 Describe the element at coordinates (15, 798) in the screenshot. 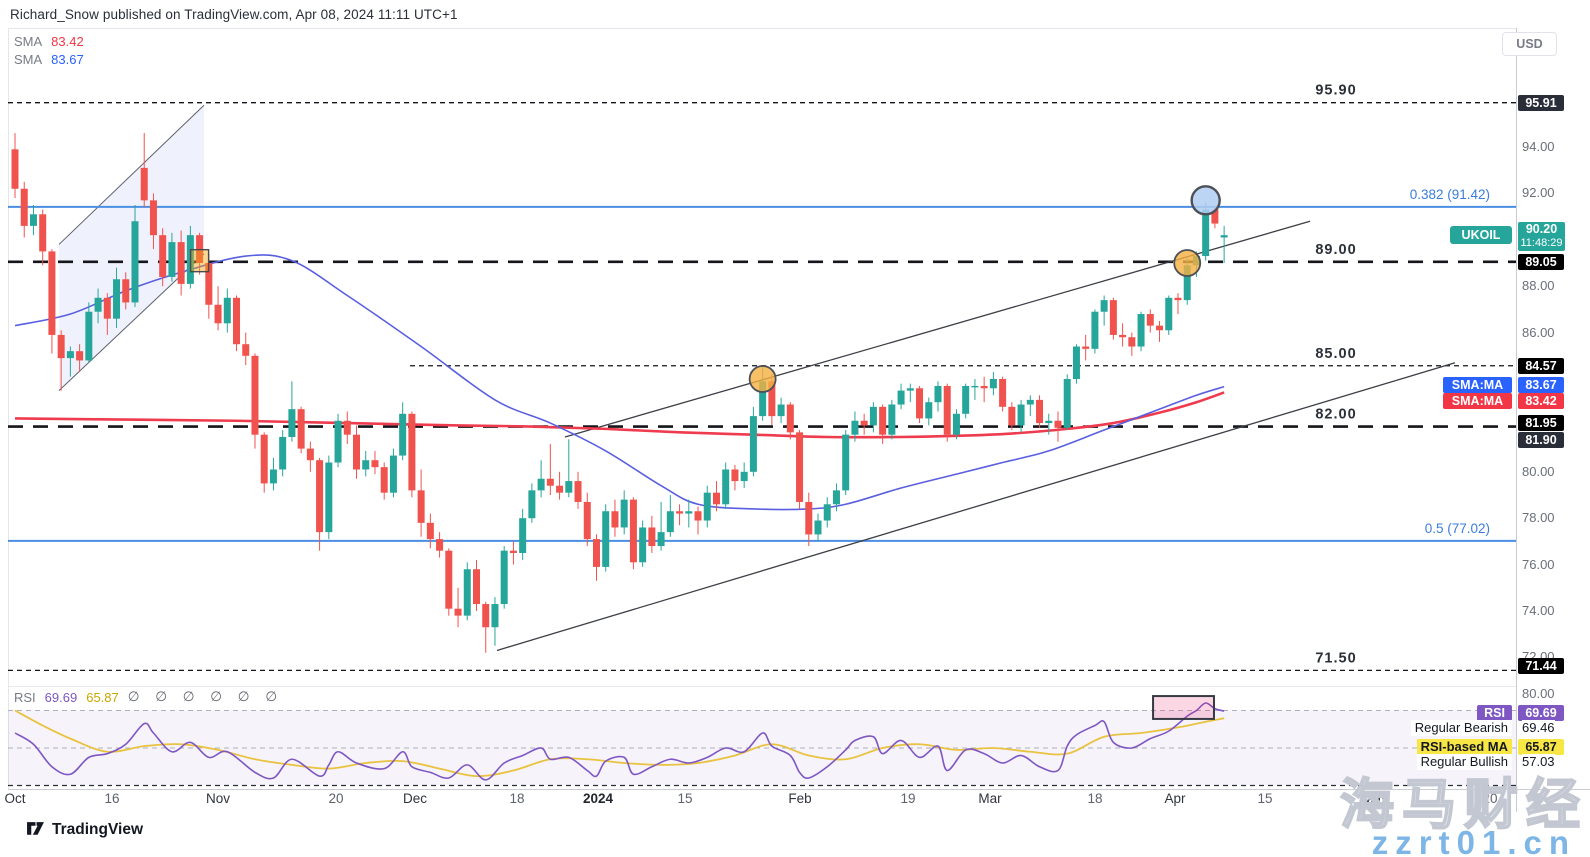

I see `time-tick: Oct` at that location.